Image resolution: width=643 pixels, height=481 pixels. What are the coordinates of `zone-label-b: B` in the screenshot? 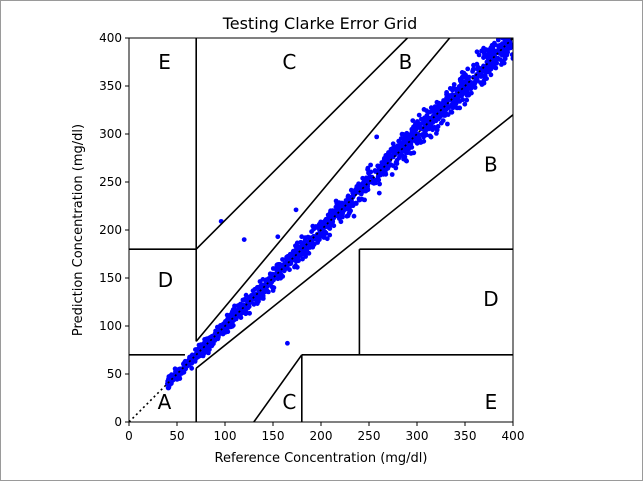 It's located at (491, 165).